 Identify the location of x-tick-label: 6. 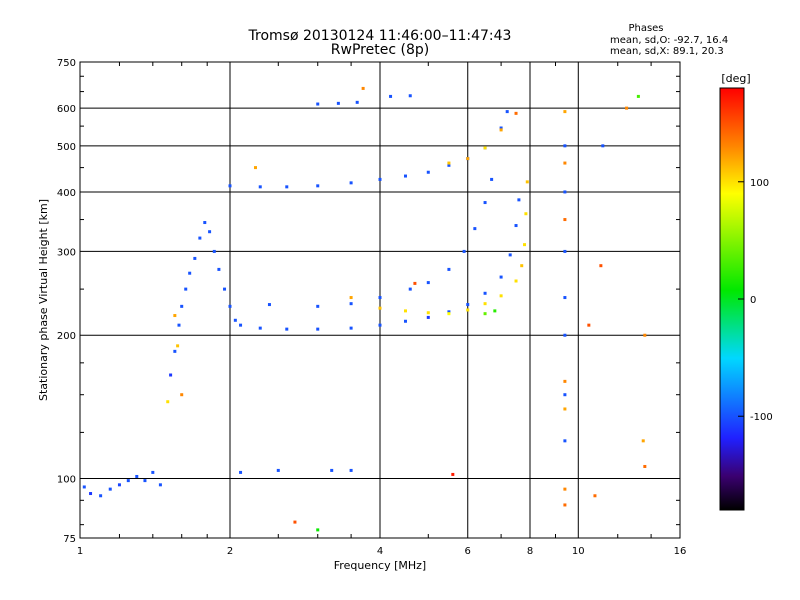
(468, 551).